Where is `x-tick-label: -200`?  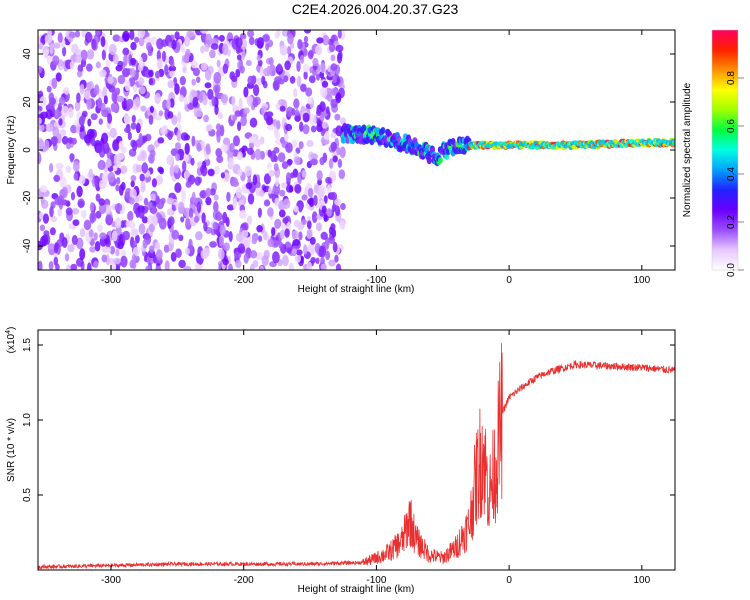 x-tick-label: -200 is located at coordinates (244, 580).